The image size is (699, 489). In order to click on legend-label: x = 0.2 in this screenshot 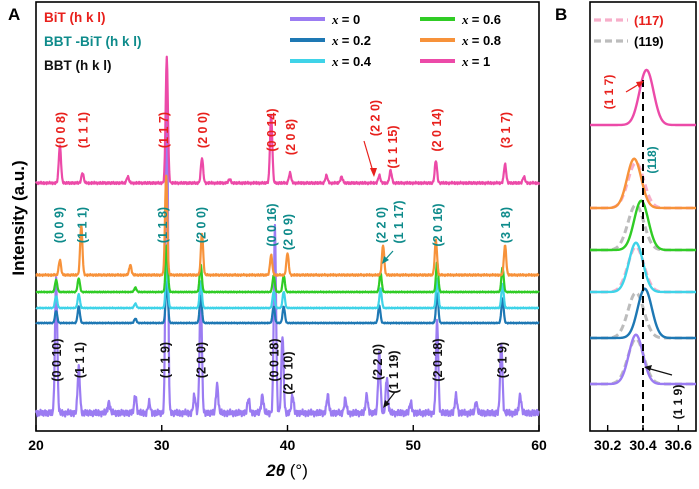, I will do `click(351, 40)`.